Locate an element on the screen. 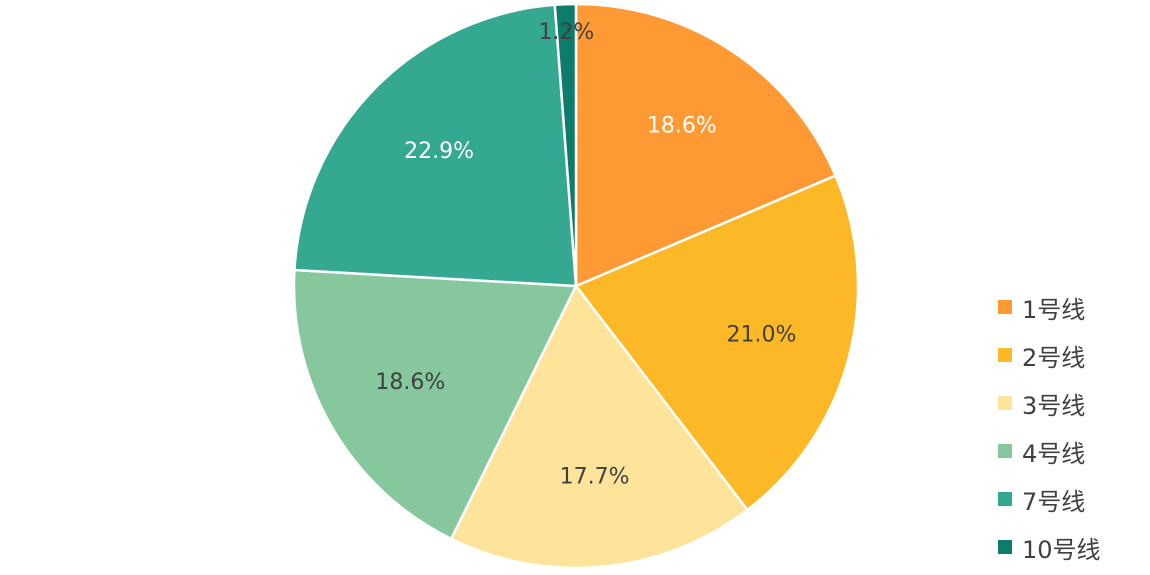 The height and width of the screenshot is (575, 1150). legend-label-6: 10号线 is located at coordinates (1061, 549).